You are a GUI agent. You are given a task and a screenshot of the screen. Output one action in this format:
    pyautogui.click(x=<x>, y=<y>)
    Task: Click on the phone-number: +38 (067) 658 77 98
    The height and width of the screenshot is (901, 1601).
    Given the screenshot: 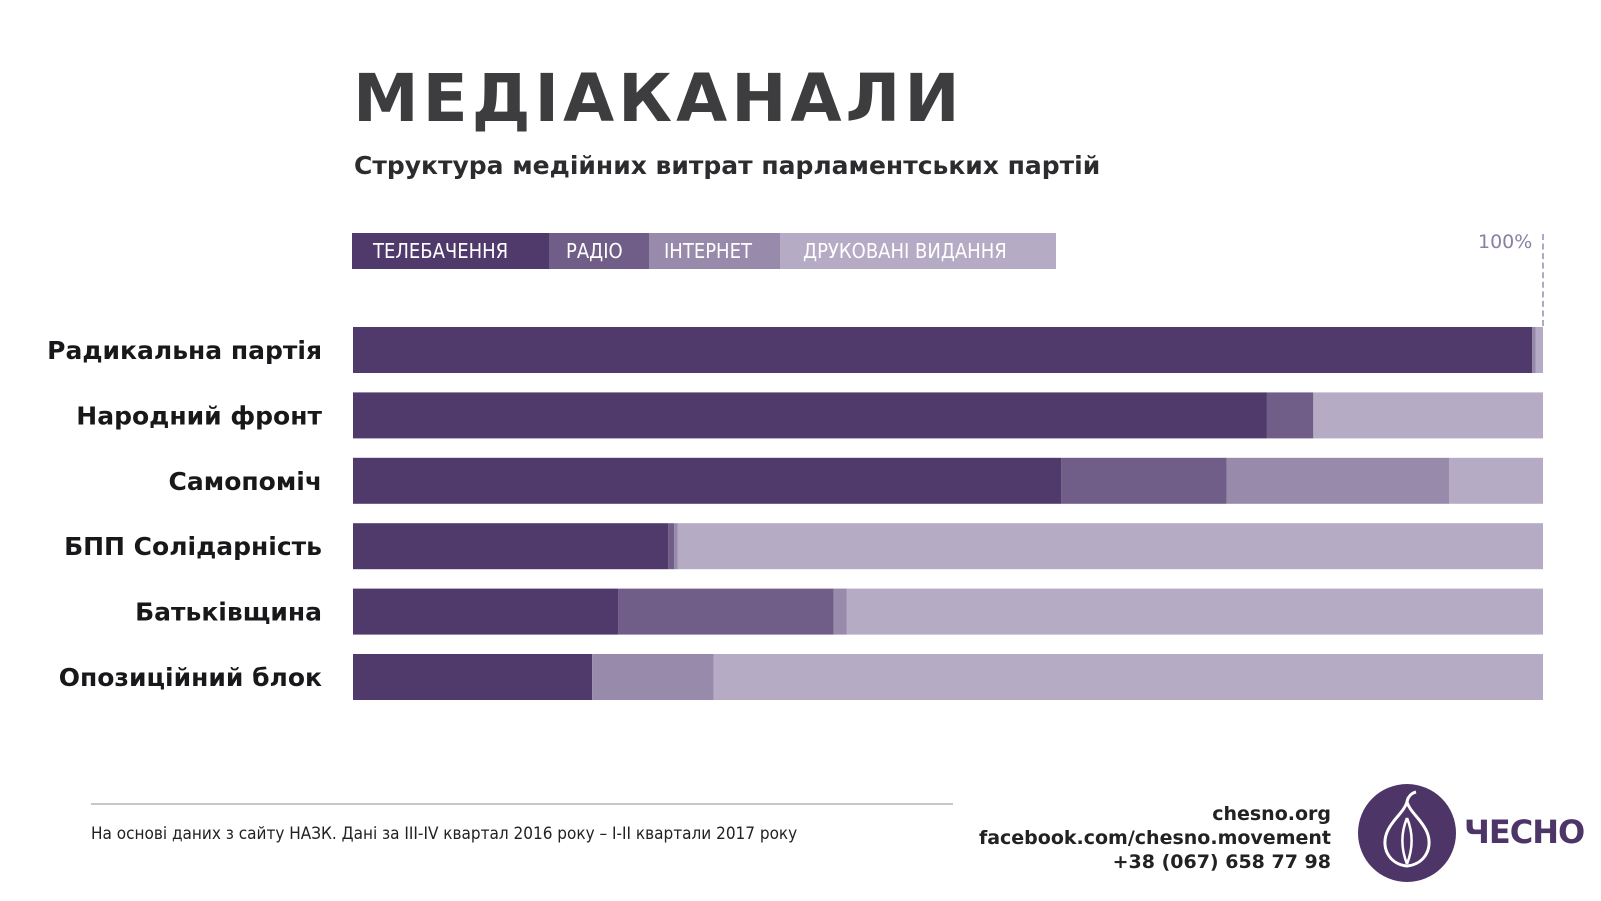 What is the action you would take?
    pyautogui.click(x=1221, y=862)
    